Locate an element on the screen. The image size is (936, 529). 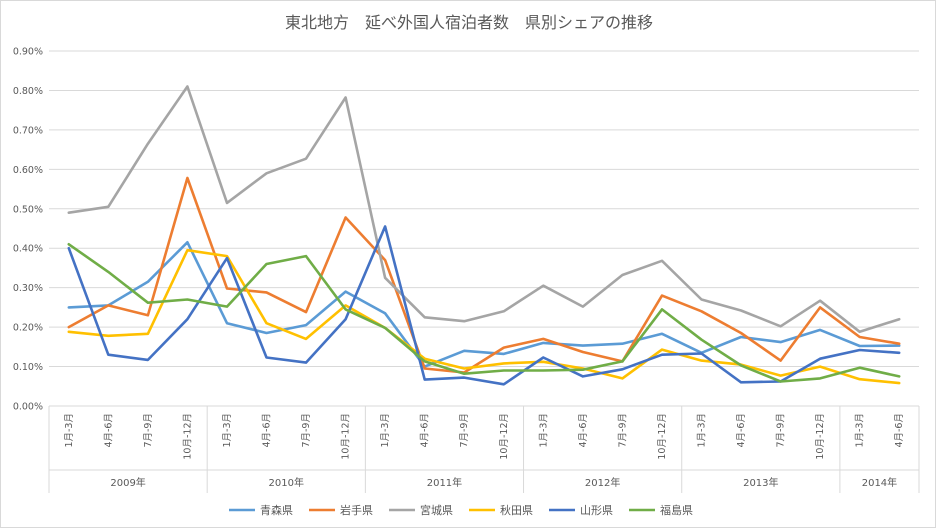
y-tick-label: 0.00% is located at coordinates (28, 407).